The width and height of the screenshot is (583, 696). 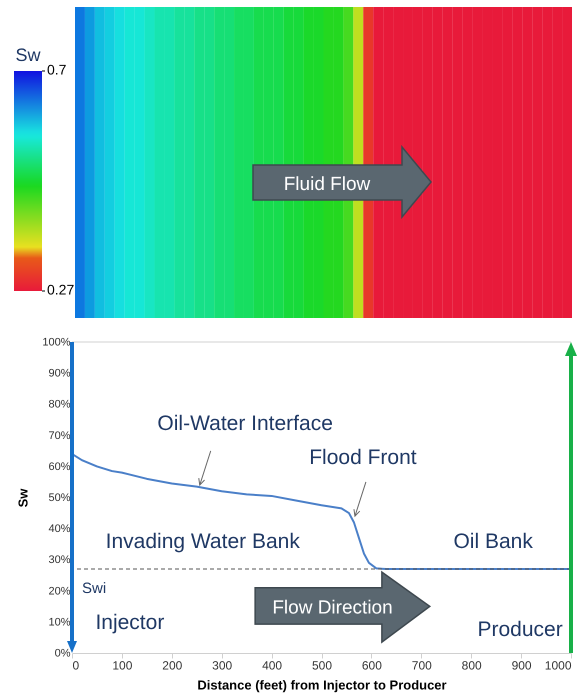 I want to click on y-tick-label: 60%, so click(x=59, y=466).